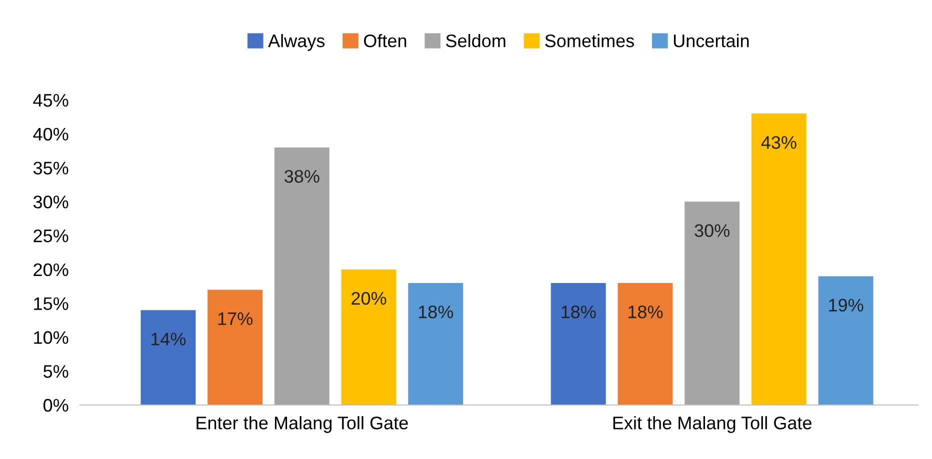  Describe the element at coordinates (51, 303) in the screenshot. I see `y-tick-label: 15%` at that location.